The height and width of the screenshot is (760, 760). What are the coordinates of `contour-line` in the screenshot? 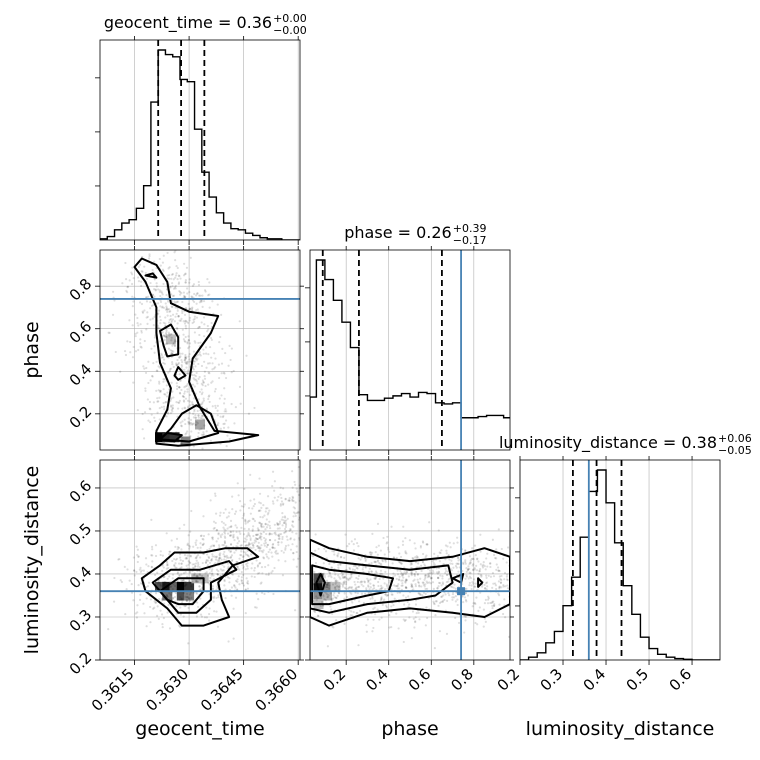 It's located at (180, 373).